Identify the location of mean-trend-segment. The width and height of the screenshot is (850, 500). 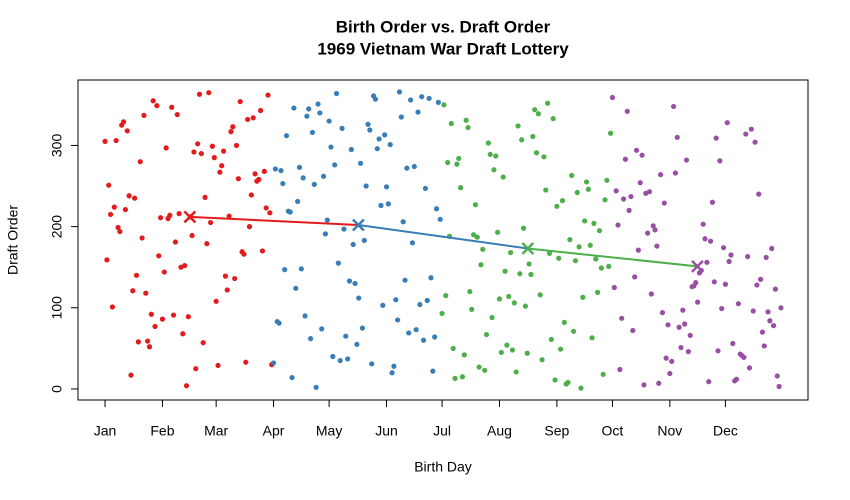
(443, 236).